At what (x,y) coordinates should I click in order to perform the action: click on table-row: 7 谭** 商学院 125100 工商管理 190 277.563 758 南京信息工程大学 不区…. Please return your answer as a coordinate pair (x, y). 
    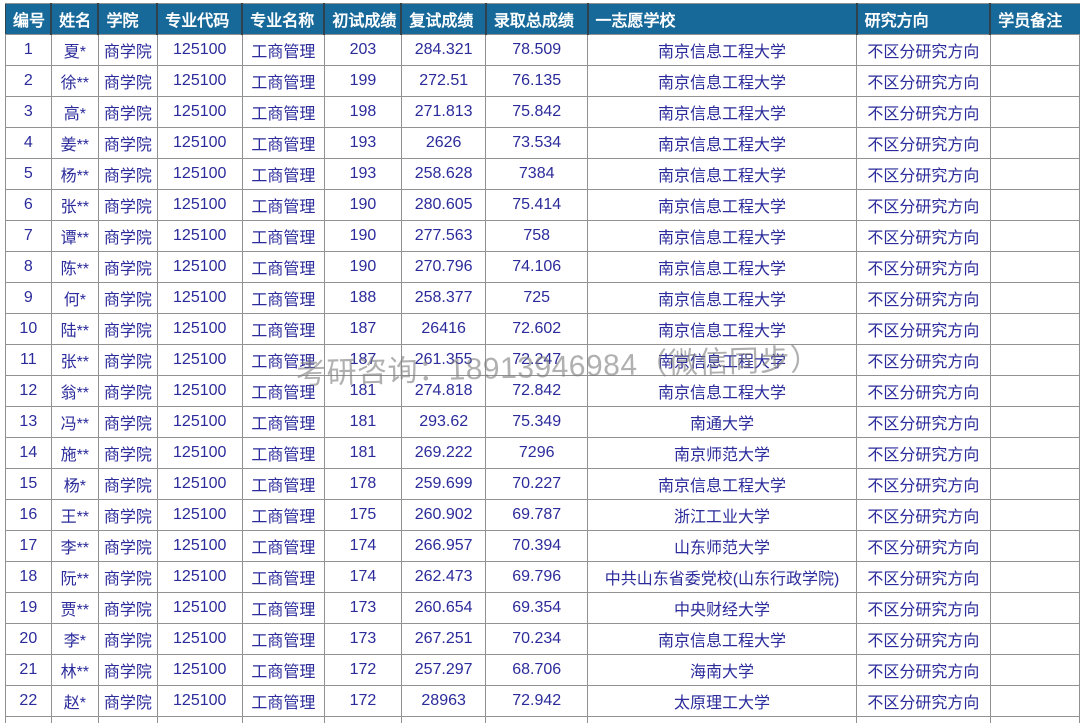
    Looking at the image, I should click on (542, 236).